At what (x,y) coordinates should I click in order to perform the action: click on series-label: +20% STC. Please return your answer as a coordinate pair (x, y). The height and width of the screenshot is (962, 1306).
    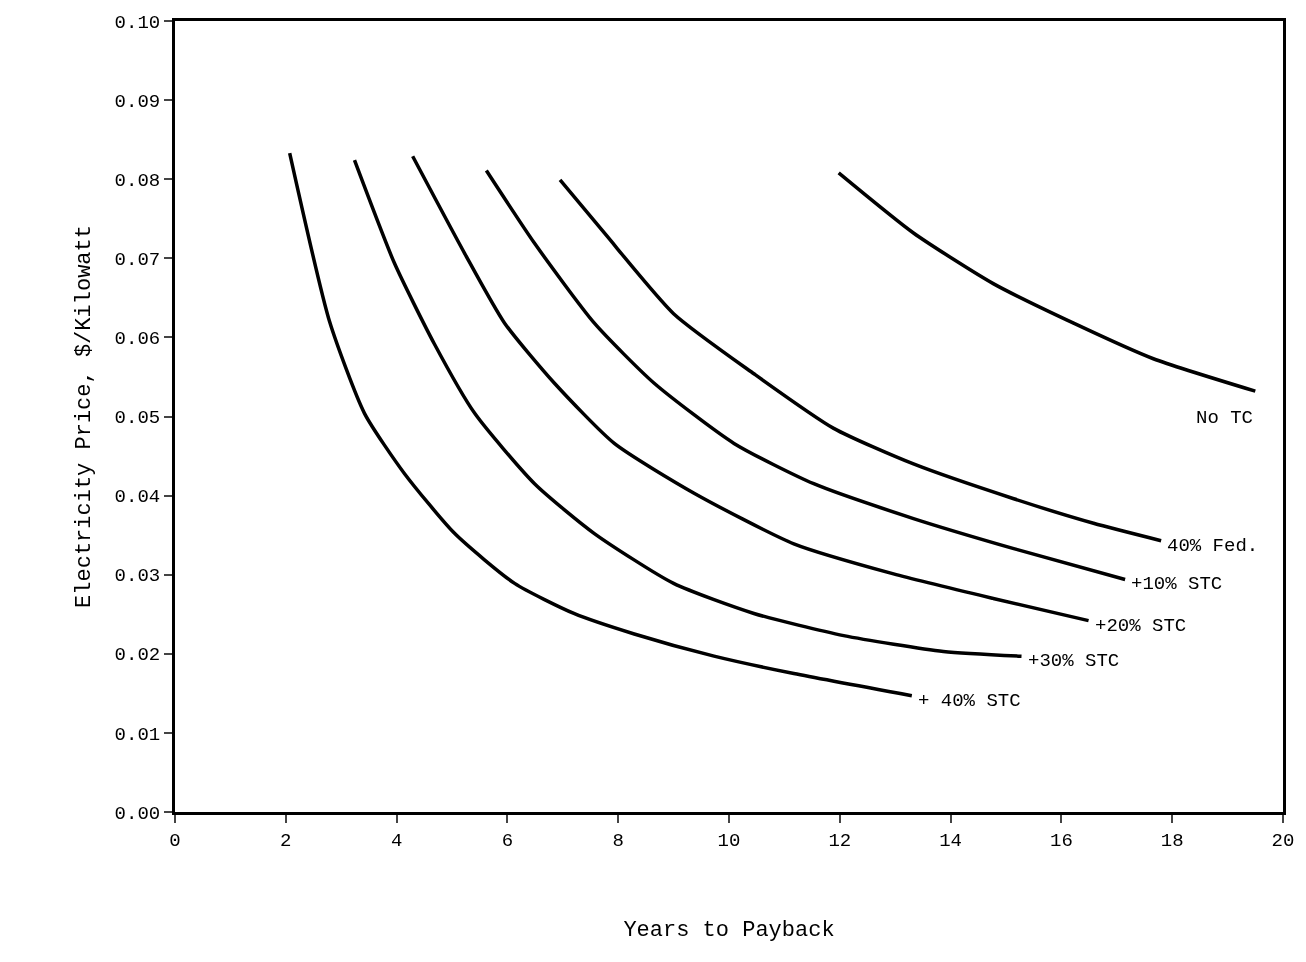
    Looking at the image, I should click on (1141, 626).